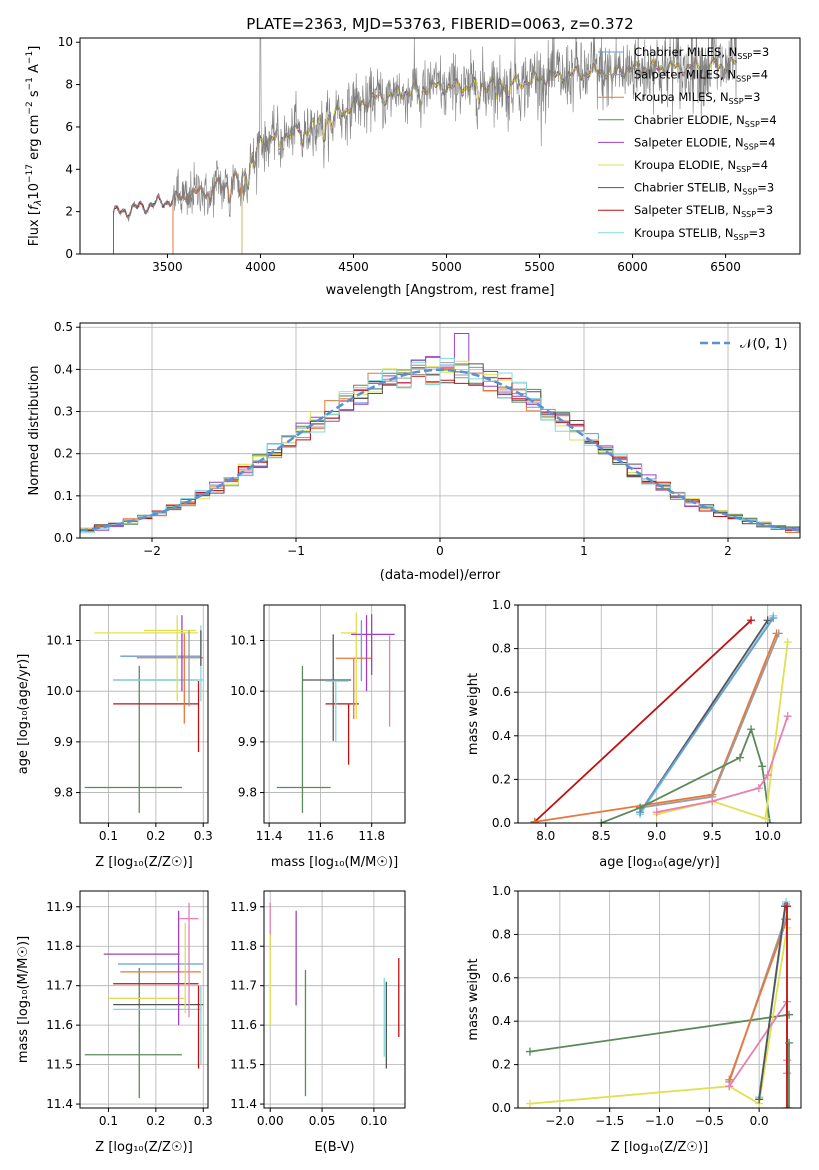  I want to click on legend-entry: Chabrier ELODIE, NSSP=4, so click(705, 121).